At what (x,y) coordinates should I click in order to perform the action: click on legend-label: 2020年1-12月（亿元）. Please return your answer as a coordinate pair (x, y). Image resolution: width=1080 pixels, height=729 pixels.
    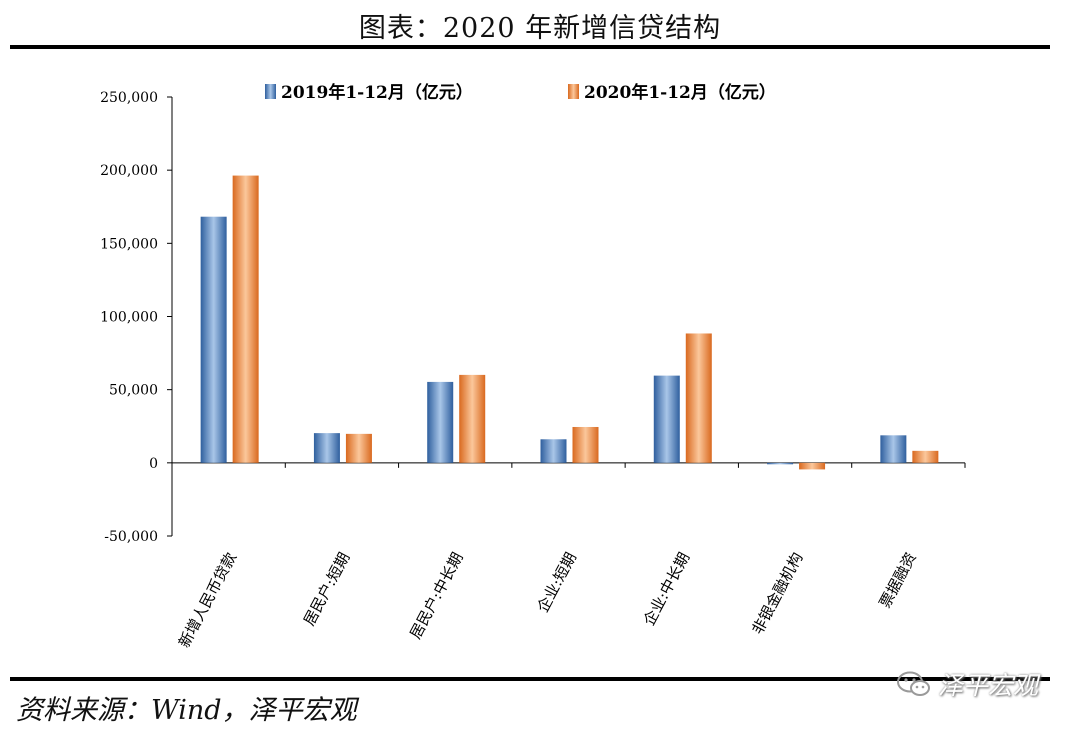
    Looking at the image, I should click on (680, 92).